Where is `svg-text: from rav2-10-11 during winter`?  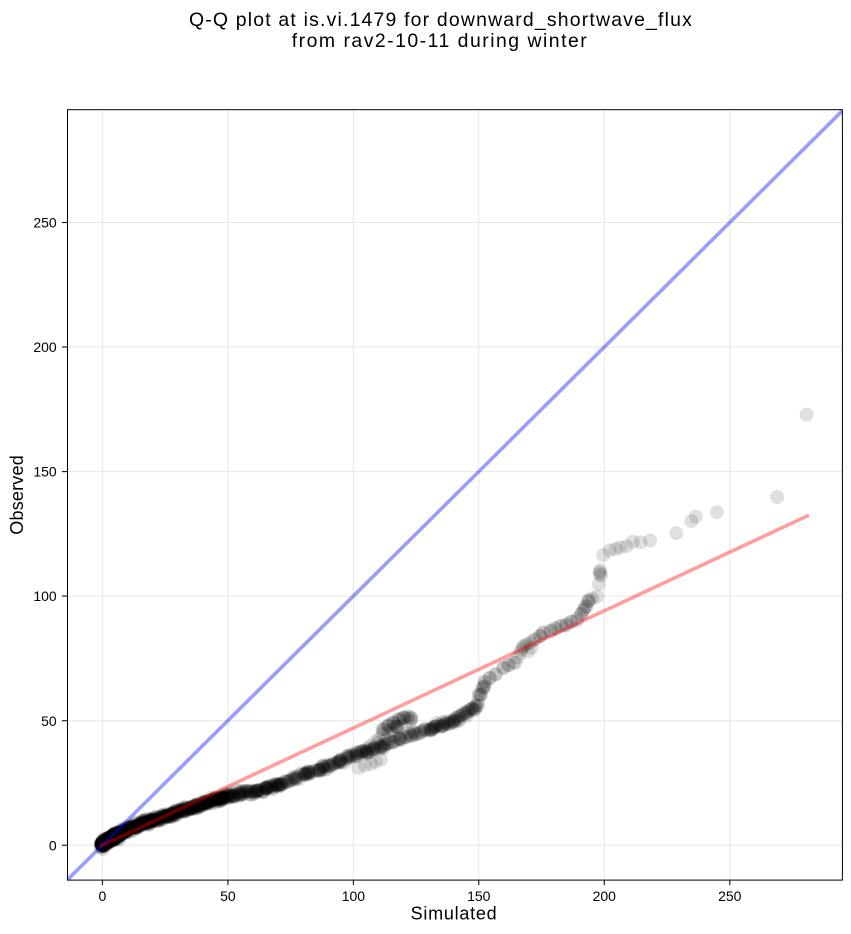
svg-text: from rav2-10-11 during winter is located at coordinates (440, 41).